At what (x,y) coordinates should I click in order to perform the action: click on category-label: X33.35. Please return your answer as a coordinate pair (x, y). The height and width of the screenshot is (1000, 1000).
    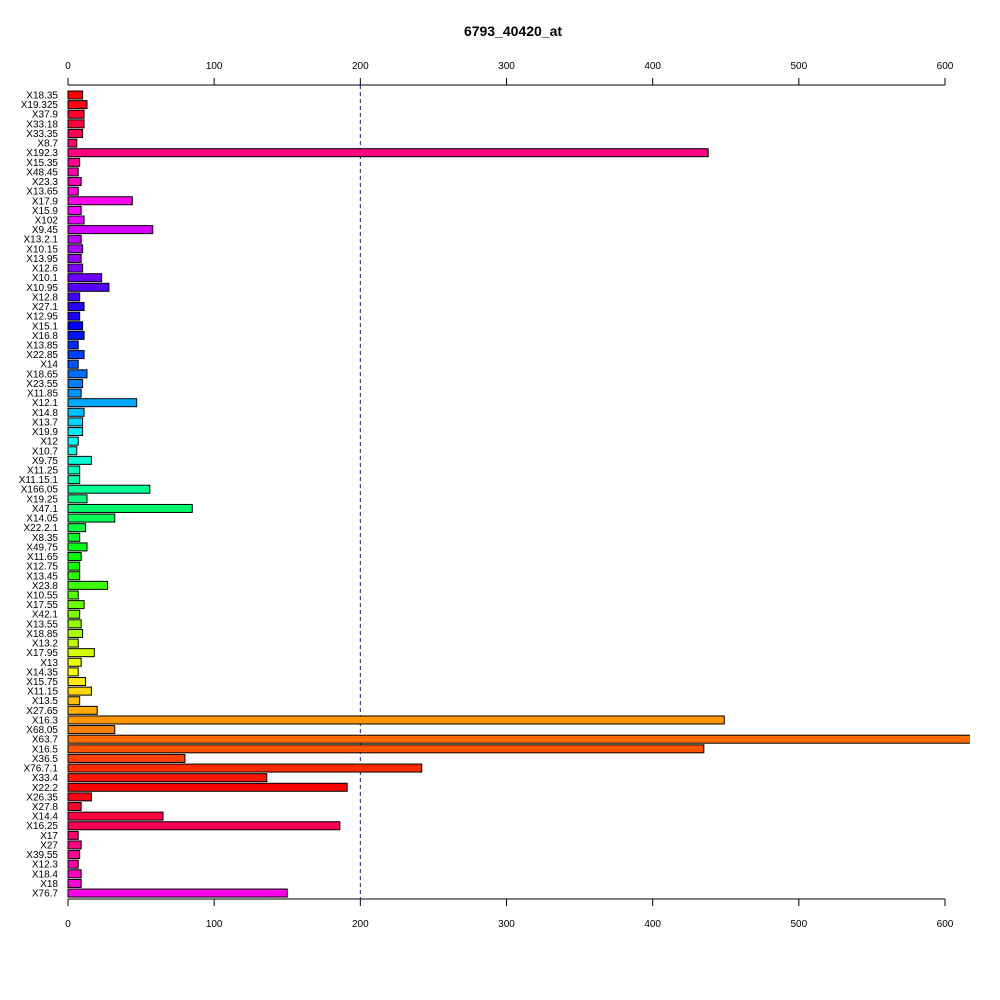
    Looking at the image, I should click on (42, 134).